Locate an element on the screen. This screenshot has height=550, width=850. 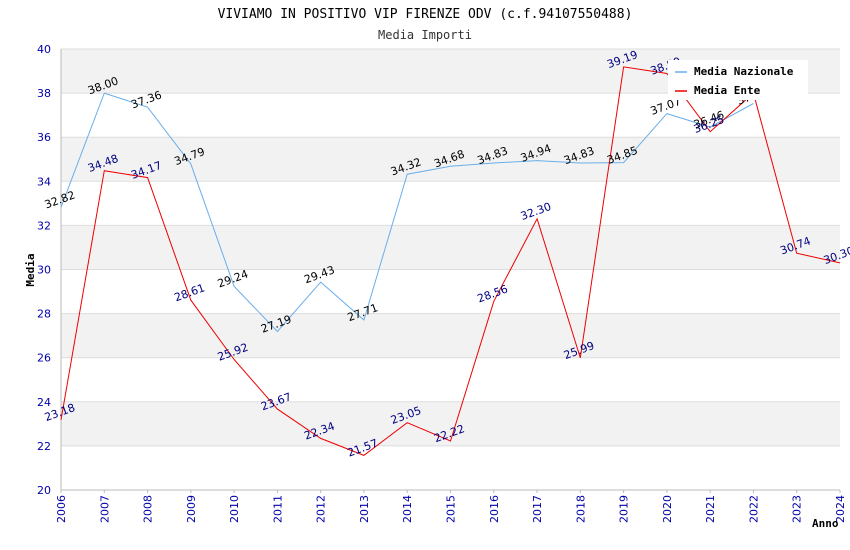
y-tick-label: 40 is located at coordinates (44, 49).